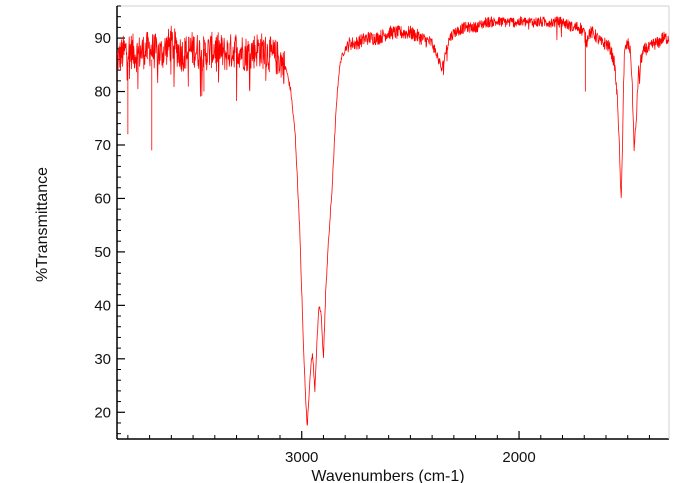 The width and height of the screenshot is (700, 483). Describe the element at coordinates (102, 305) in the screenshot. I see `y-tick-label: 40` at that location.